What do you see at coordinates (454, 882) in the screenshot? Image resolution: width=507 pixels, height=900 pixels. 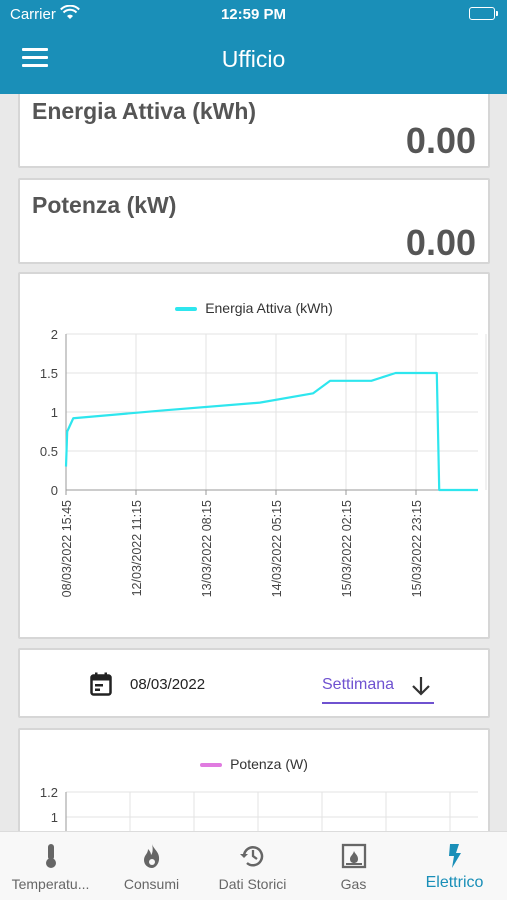 I see `tab-label: Elettrico` at bounding box center [454, 882].